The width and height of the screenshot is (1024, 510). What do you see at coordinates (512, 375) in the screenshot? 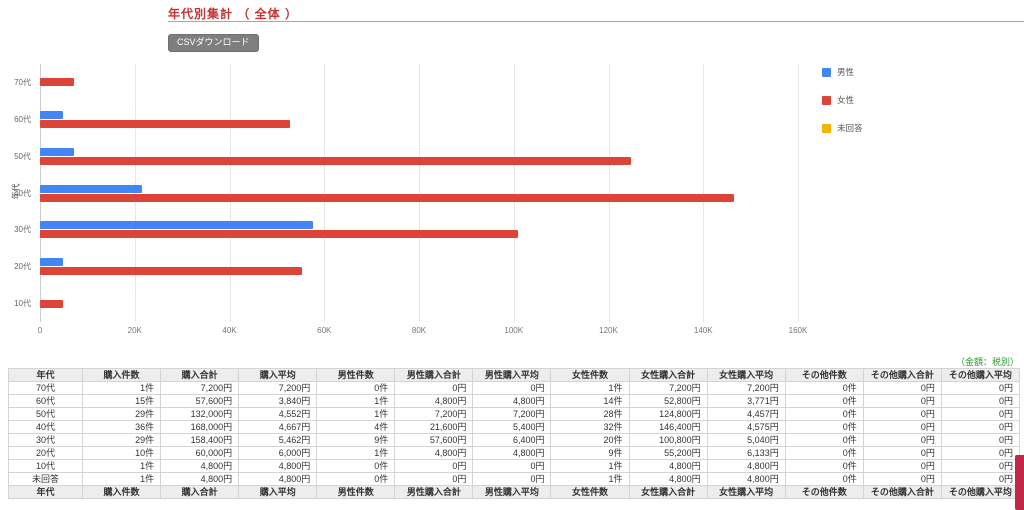
I see `table-header-cell: 男性購入平均` at bounding box center [512, 375].